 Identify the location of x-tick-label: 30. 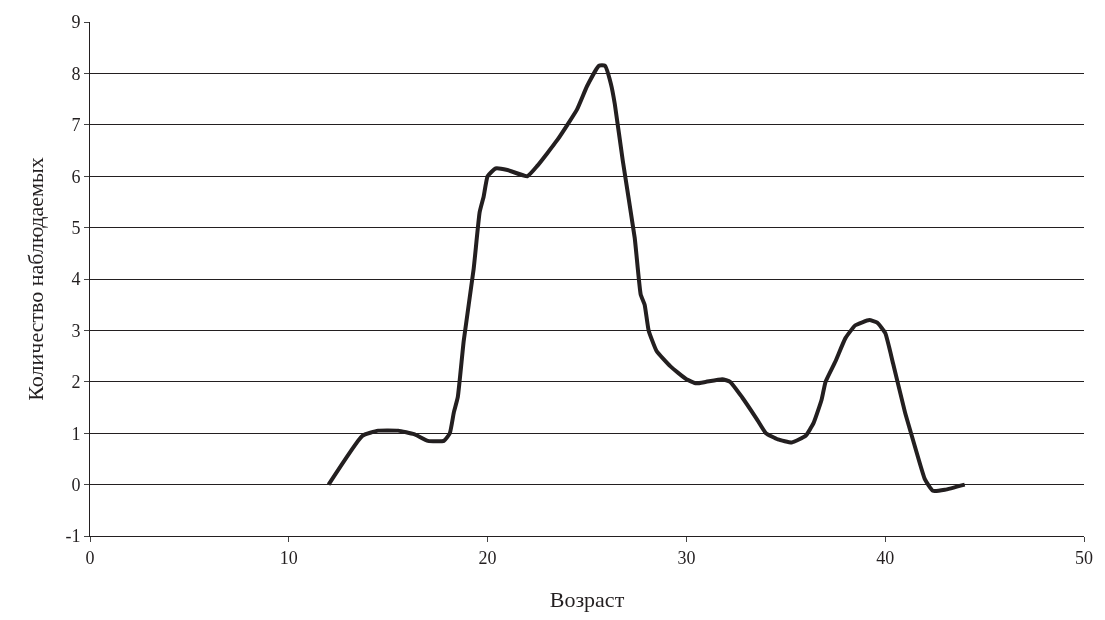
(686, 557).